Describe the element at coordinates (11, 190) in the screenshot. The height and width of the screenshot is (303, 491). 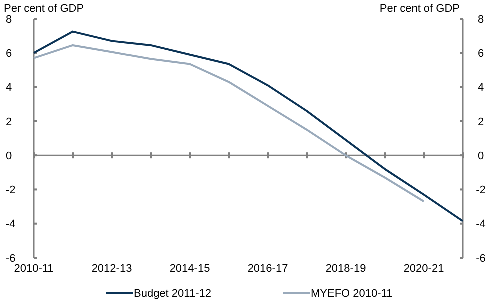
I see `y-tick-label: -2` at that location.